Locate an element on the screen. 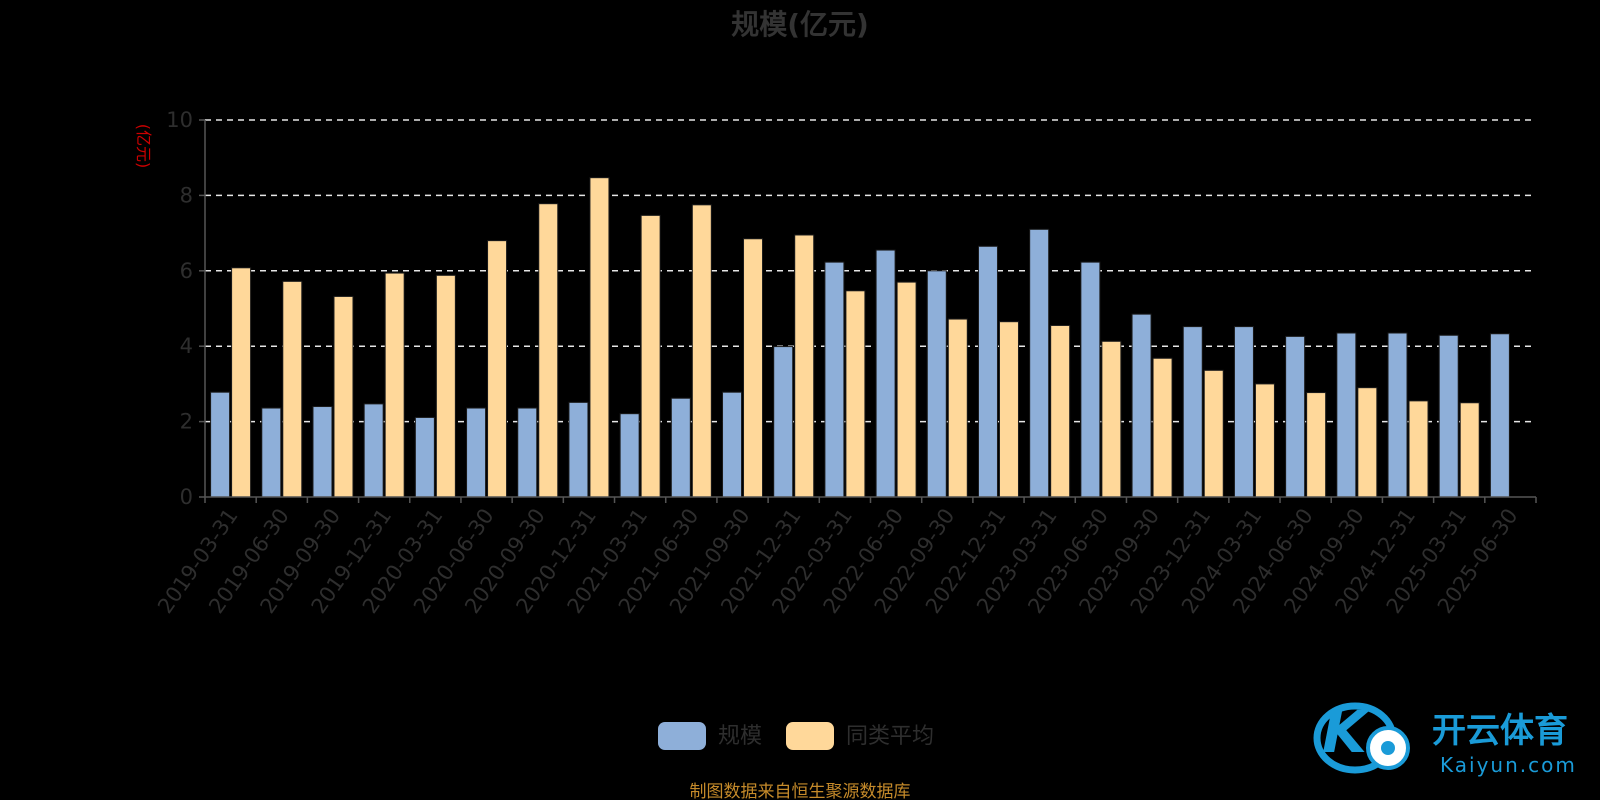  watermark-logo: K 开云体育 Kaiyun.com is located at coordinates (1445, 737).